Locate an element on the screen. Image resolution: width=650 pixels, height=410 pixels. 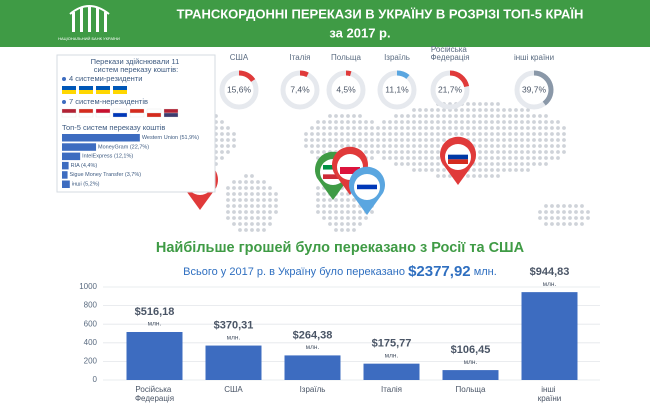
donut-value: 7,4% is located at coordinates (300, 89).